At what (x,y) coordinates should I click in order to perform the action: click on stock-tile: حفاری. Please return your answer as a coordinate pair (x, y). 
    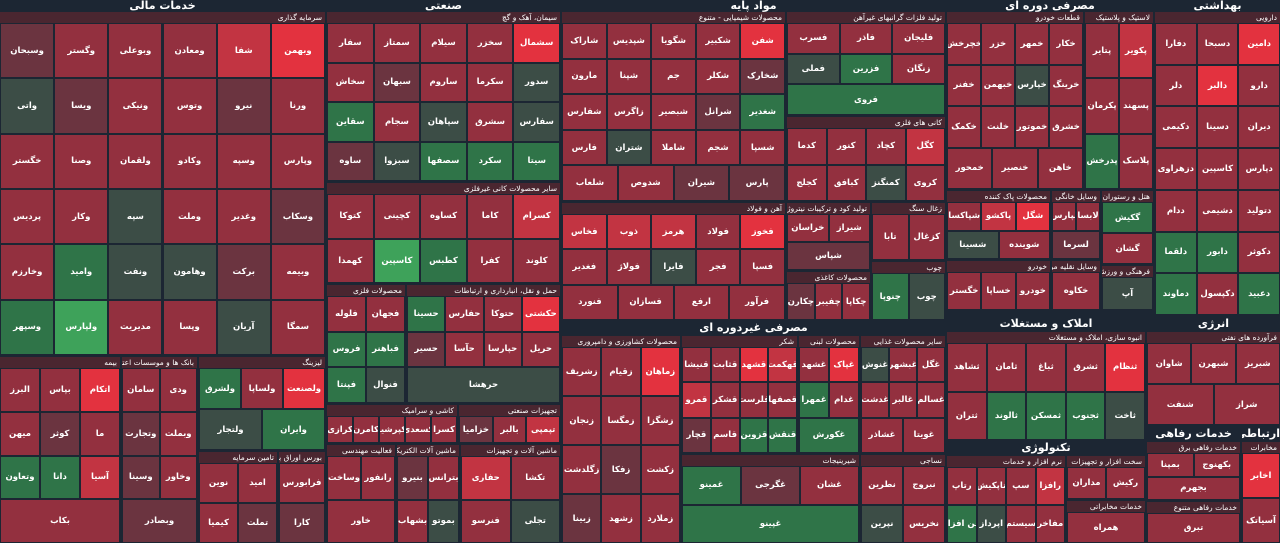
    Looking at the image, I should click on (486, 478).